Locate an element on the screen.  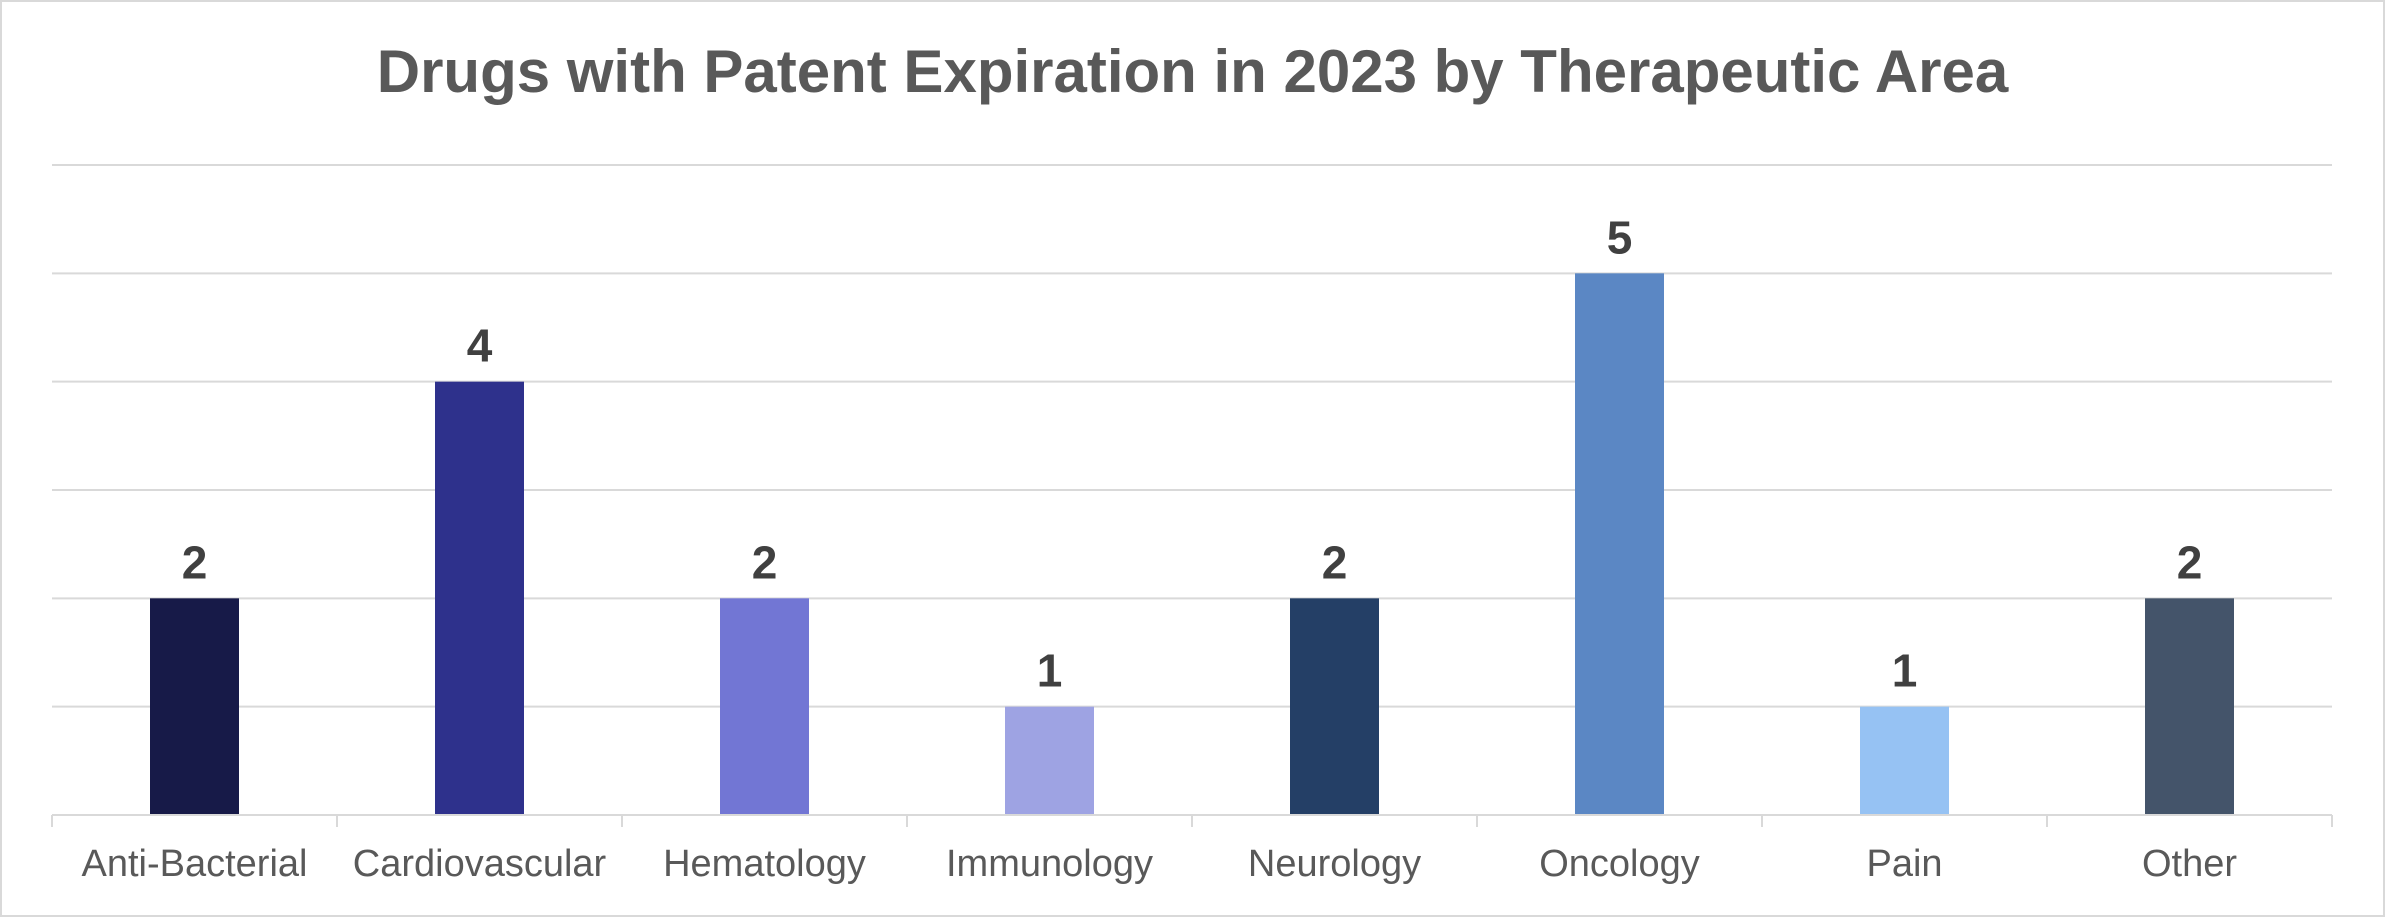
data-label: 5 is located at coordinates (1620, 237).